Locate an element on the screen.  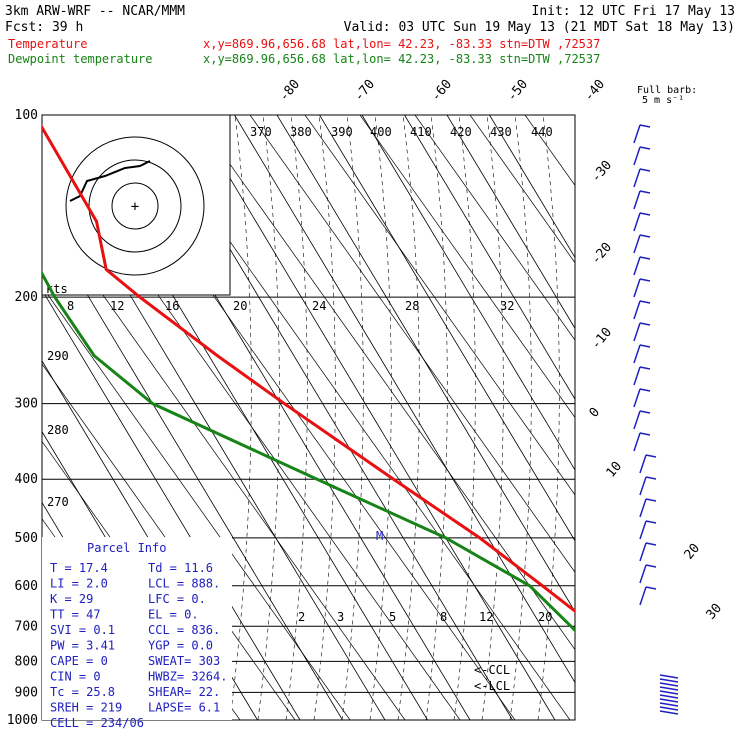
parcel-value: Tc = 25.8 is located at coordinates (82, 692).